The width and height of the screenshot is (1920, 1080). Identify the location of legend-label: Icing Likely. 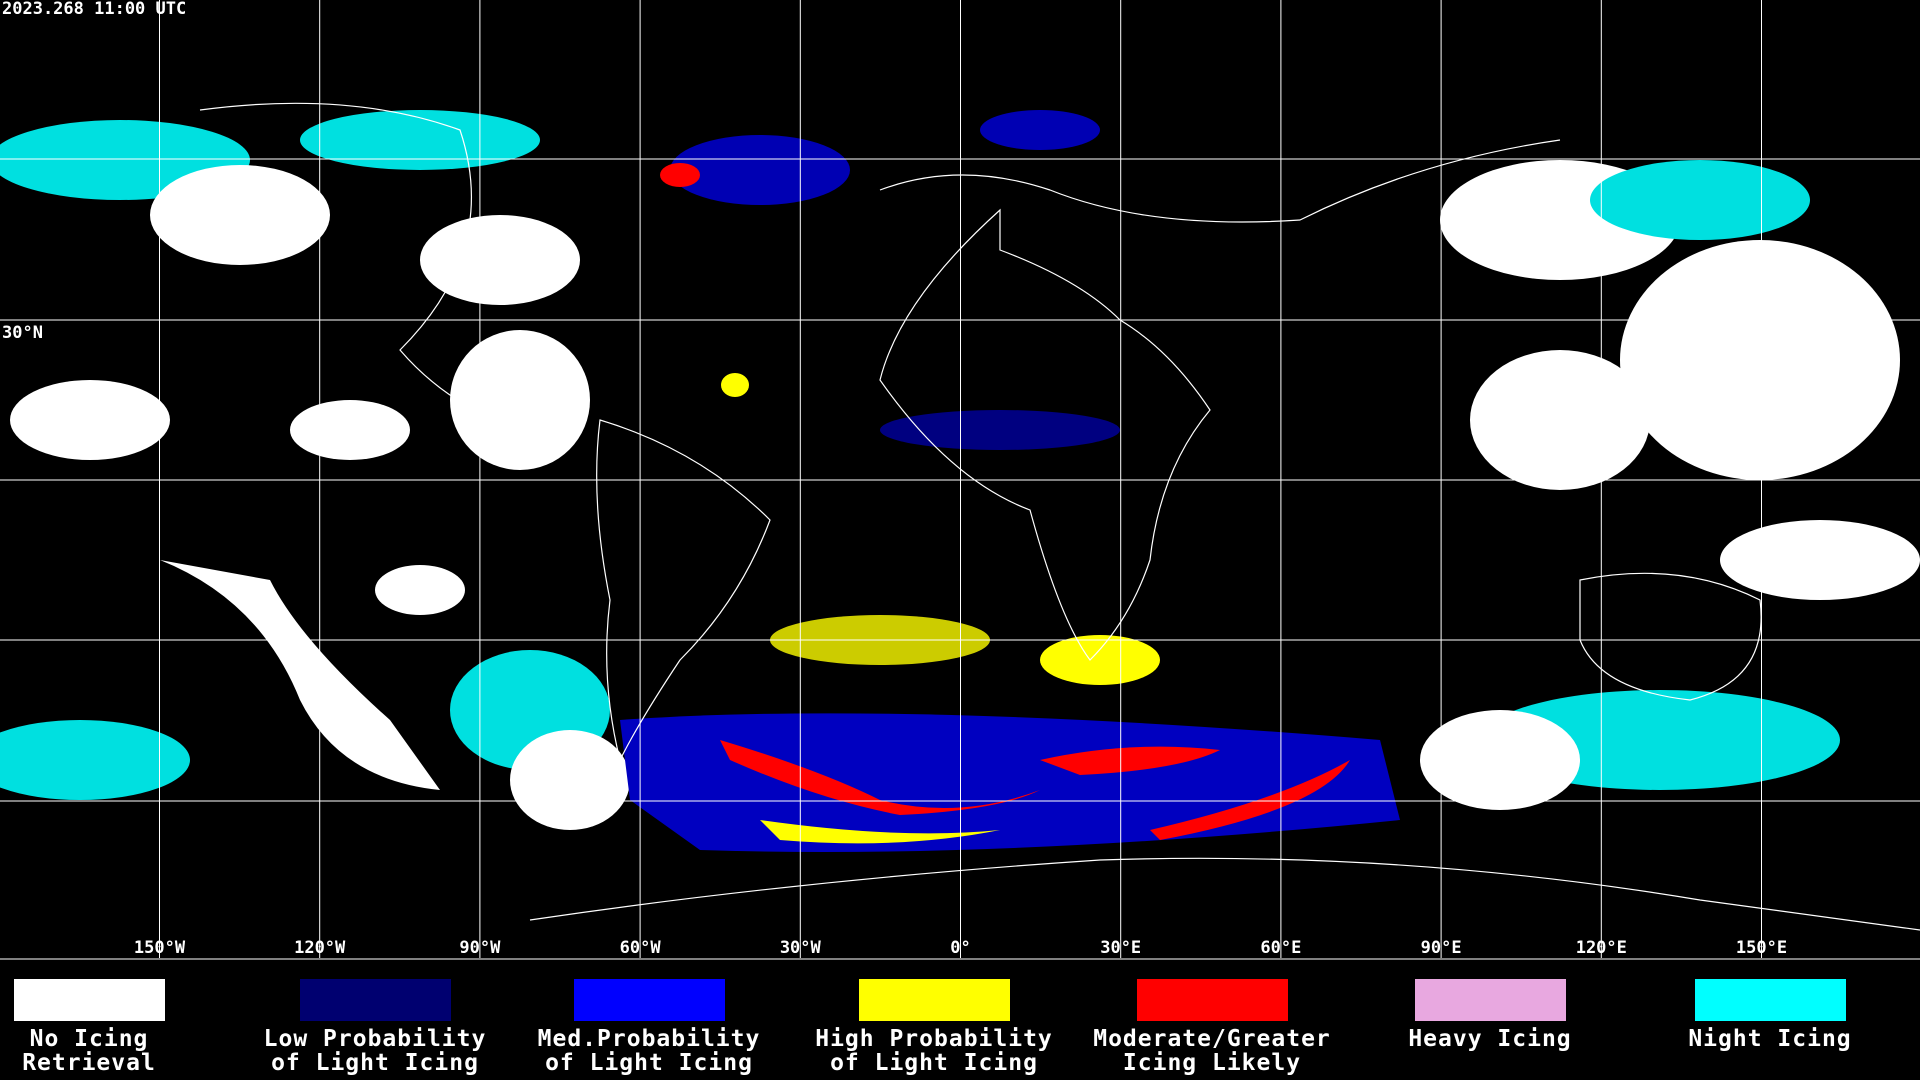
(1212, 1063).